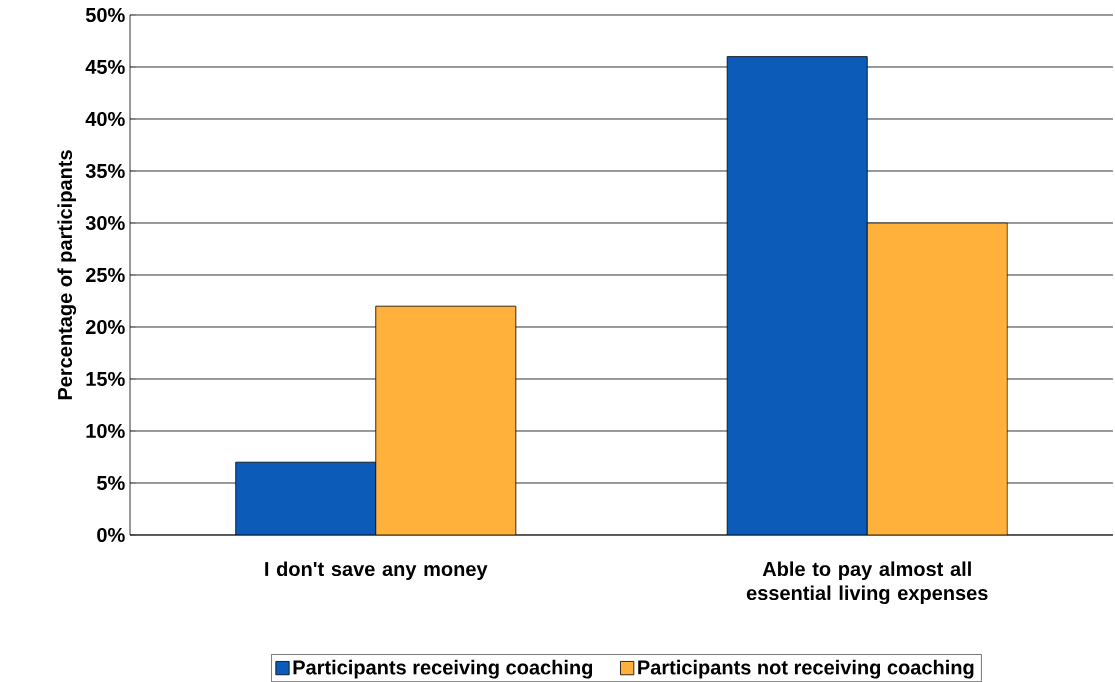  I want to click on y-tick-label: 45%, so click(105, 67).